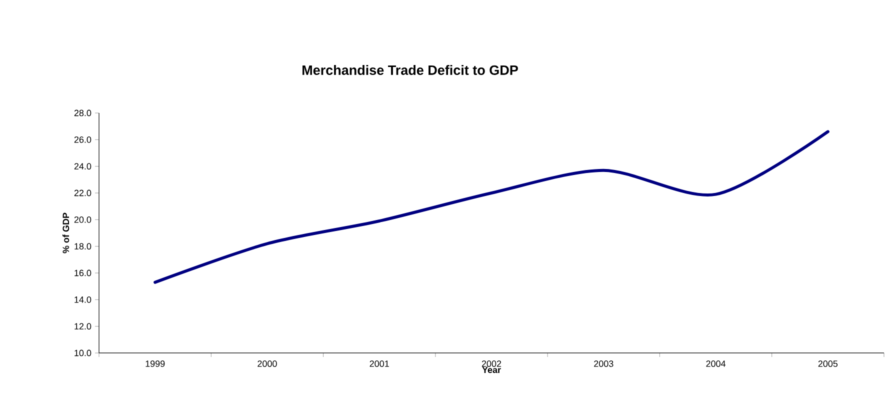  What do you see at coordinates (66, 233) in the screenshot?
I see `y-axis-title: % of GDP` at bounding box center [66, 233].